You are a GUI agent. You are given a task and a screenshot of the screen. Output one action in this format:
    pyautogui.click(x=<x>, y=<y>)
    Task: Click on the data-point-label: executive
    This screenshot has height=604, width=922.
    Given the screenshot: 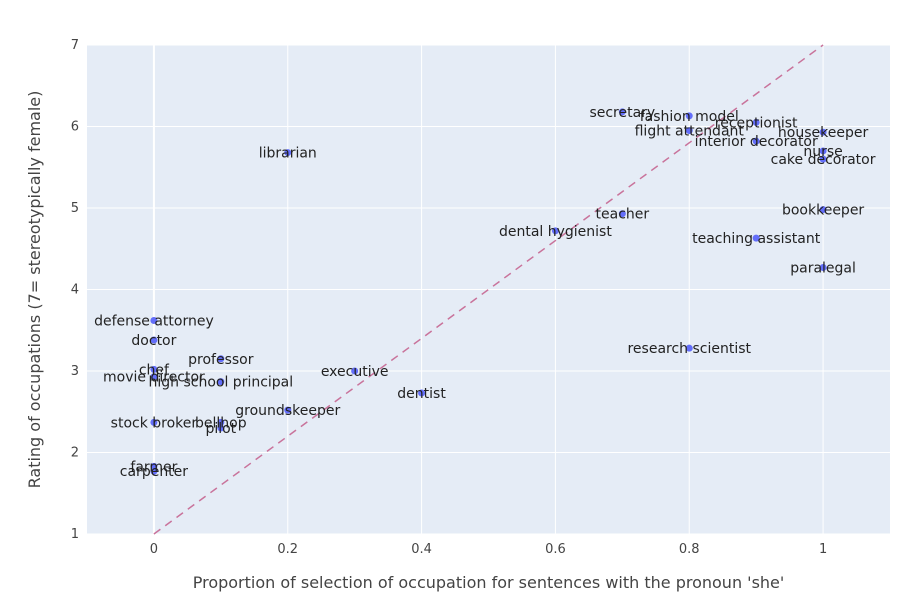 What is the action you would take?
    pyautogui.click(x=355, y=372)
    